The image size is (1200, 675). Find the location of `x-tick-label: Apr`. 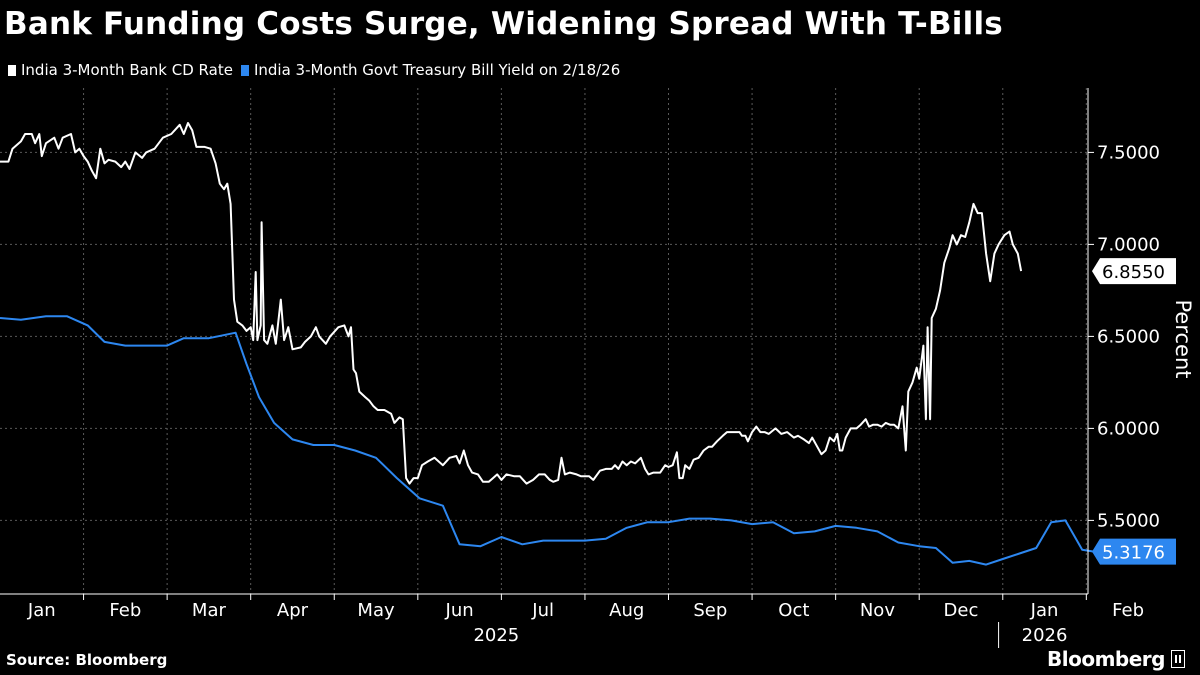

x-tick-label: Apr is located at coordinates (293, 610).